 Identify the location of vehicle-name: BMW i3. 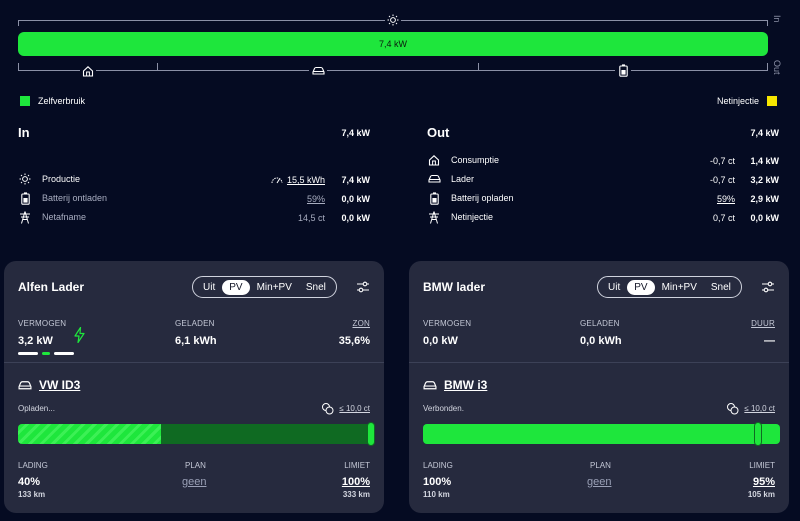
(466, 385).